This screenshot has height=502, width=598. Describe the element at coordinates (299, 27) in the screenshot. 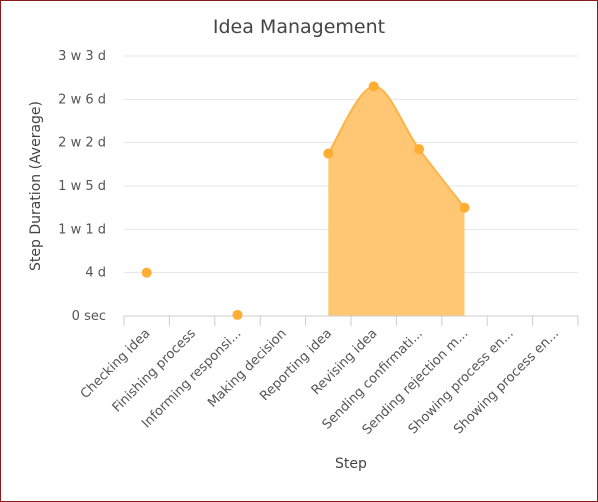

I see `chart-title: Idea Management` at that location.